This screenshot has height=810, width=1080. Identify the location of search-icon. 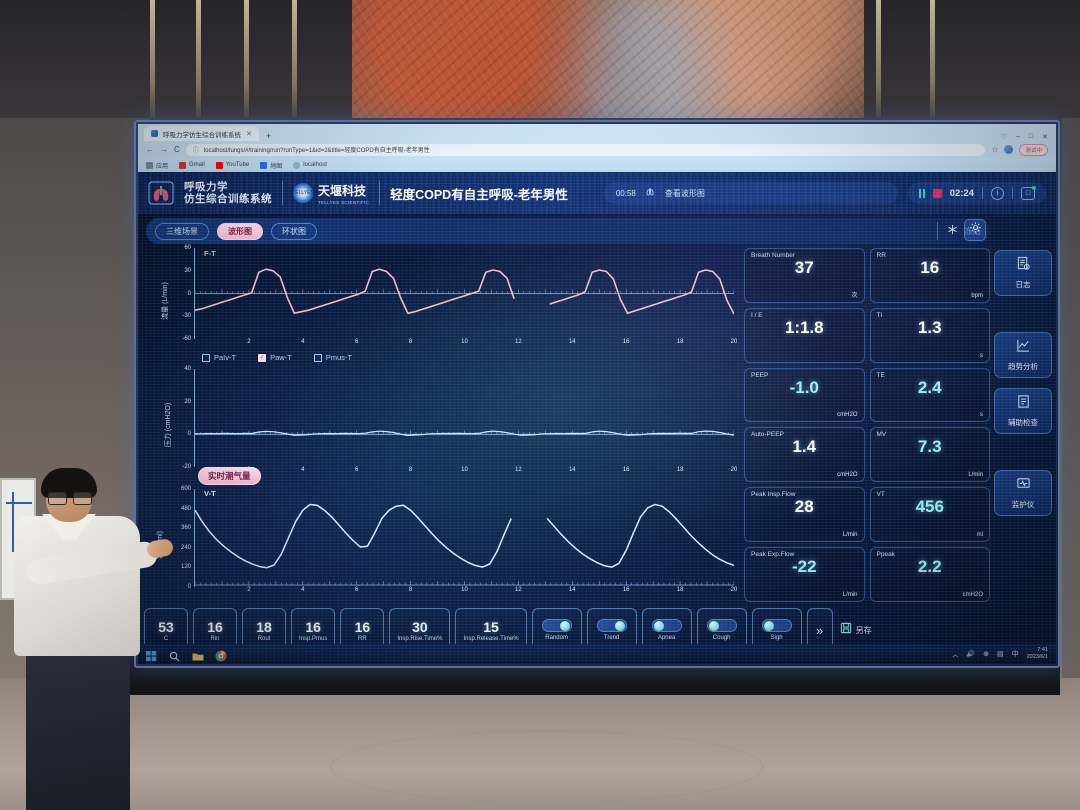
(174, 655).